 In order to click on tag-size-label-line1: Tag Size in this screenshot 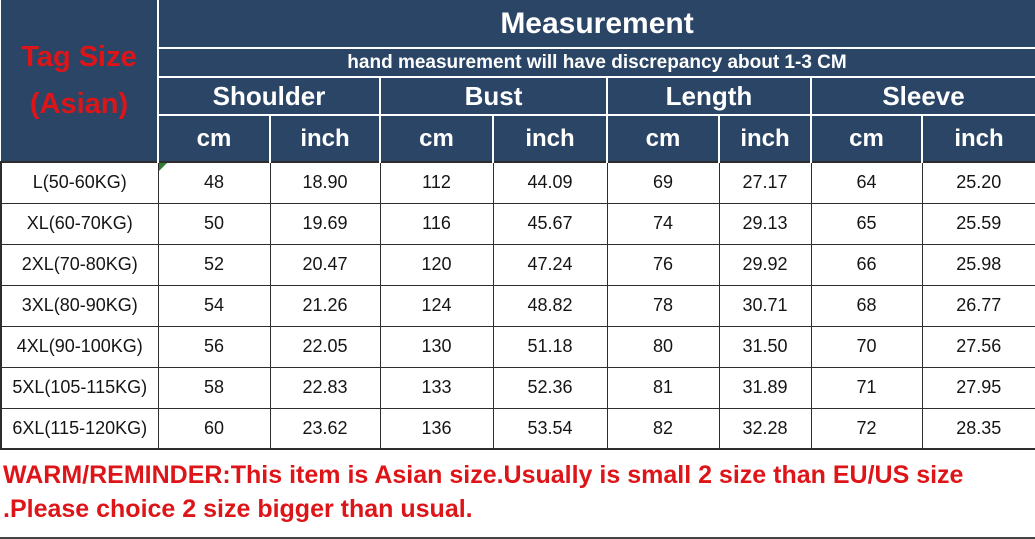, I will do `click(79, 56)`.